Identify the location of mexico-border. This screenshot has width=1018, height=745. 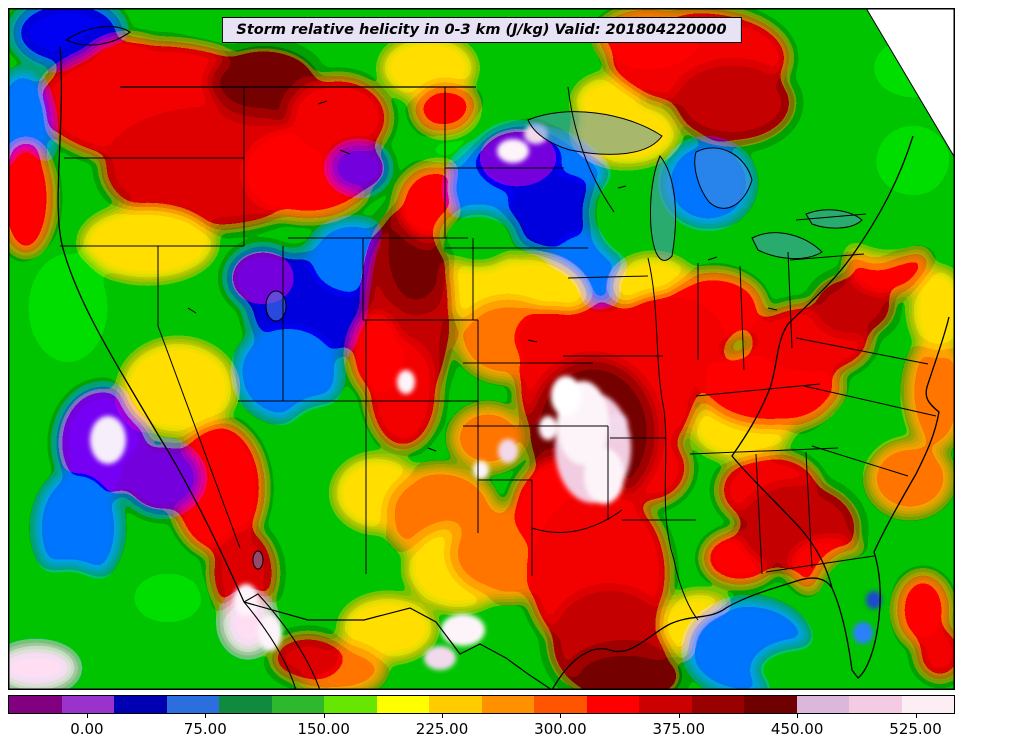
(398, 645).